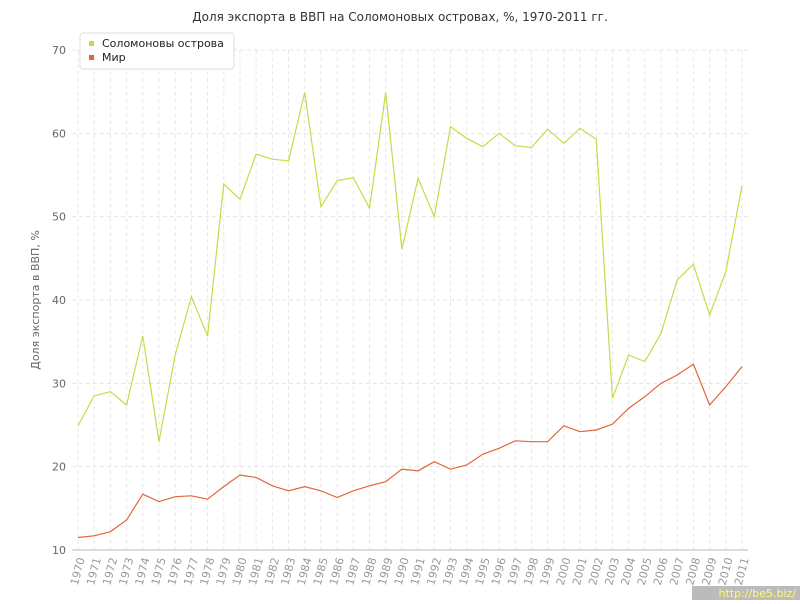 The image size is (800, 604). I want to click on y-tick-label: 60, so click(59, 133).